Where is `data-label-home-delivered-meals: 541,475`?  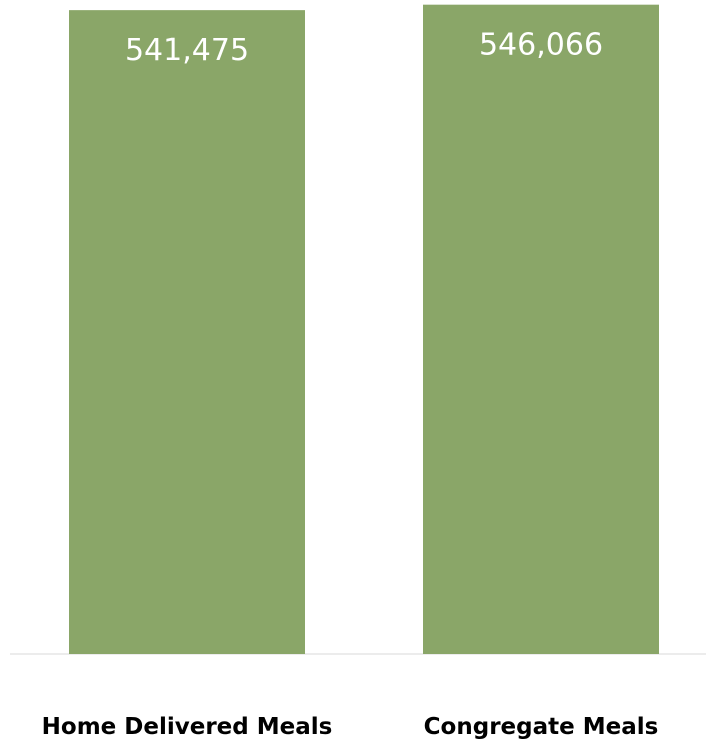 data-label-home-delivered-meals: 541,475 is located at coordinates (187, 50).